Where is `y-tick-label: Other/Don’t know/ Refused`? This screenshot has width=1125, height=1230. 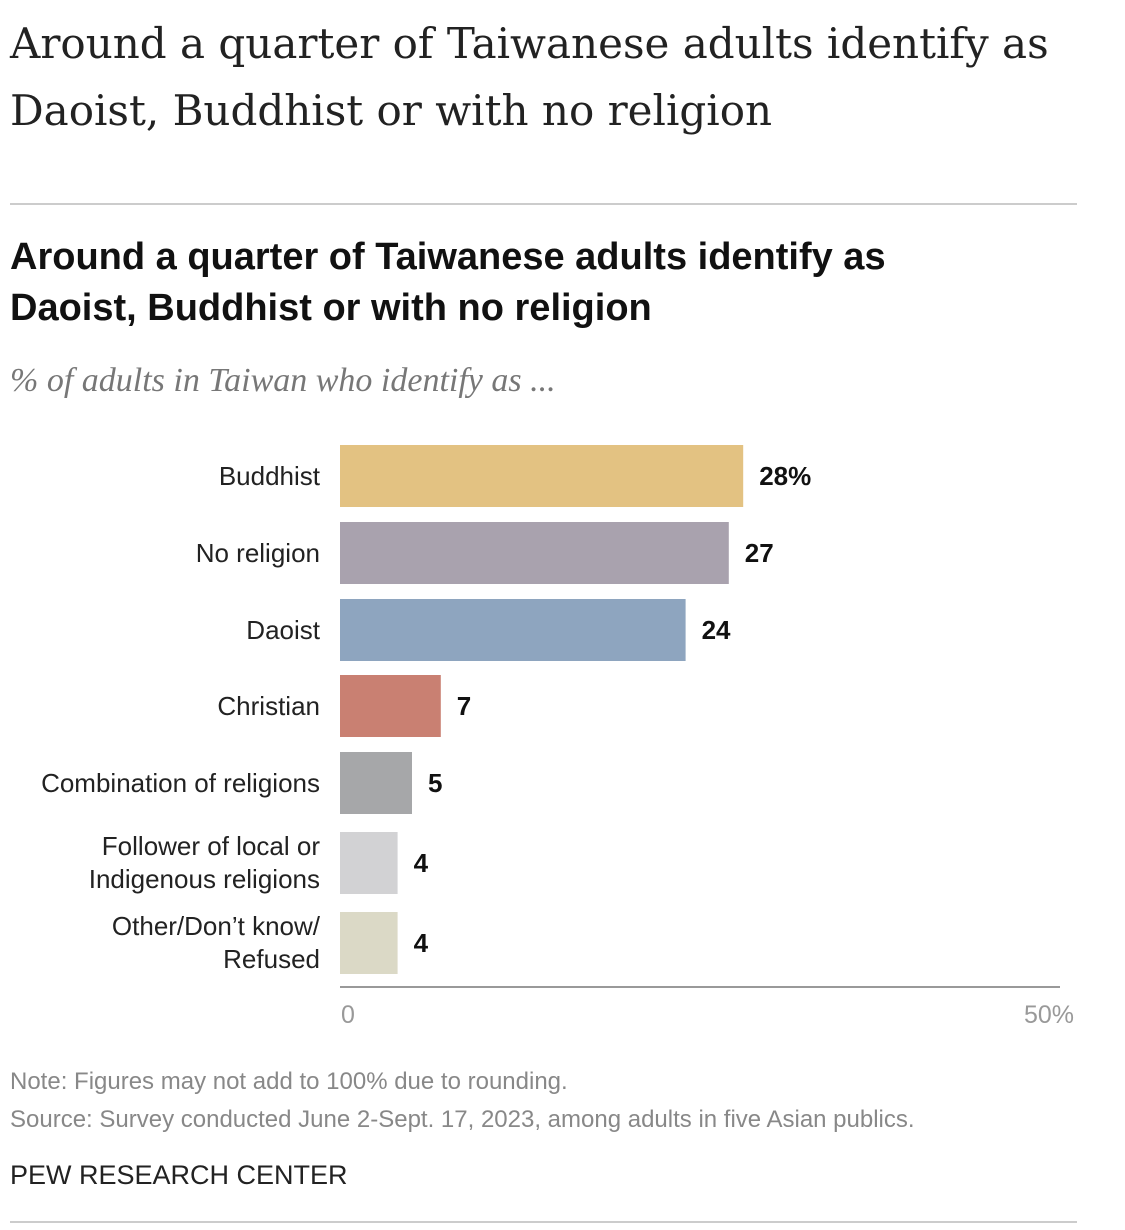
y-tick-label: Other/Don’t know/ Refused is located at coordinates (215, 942).